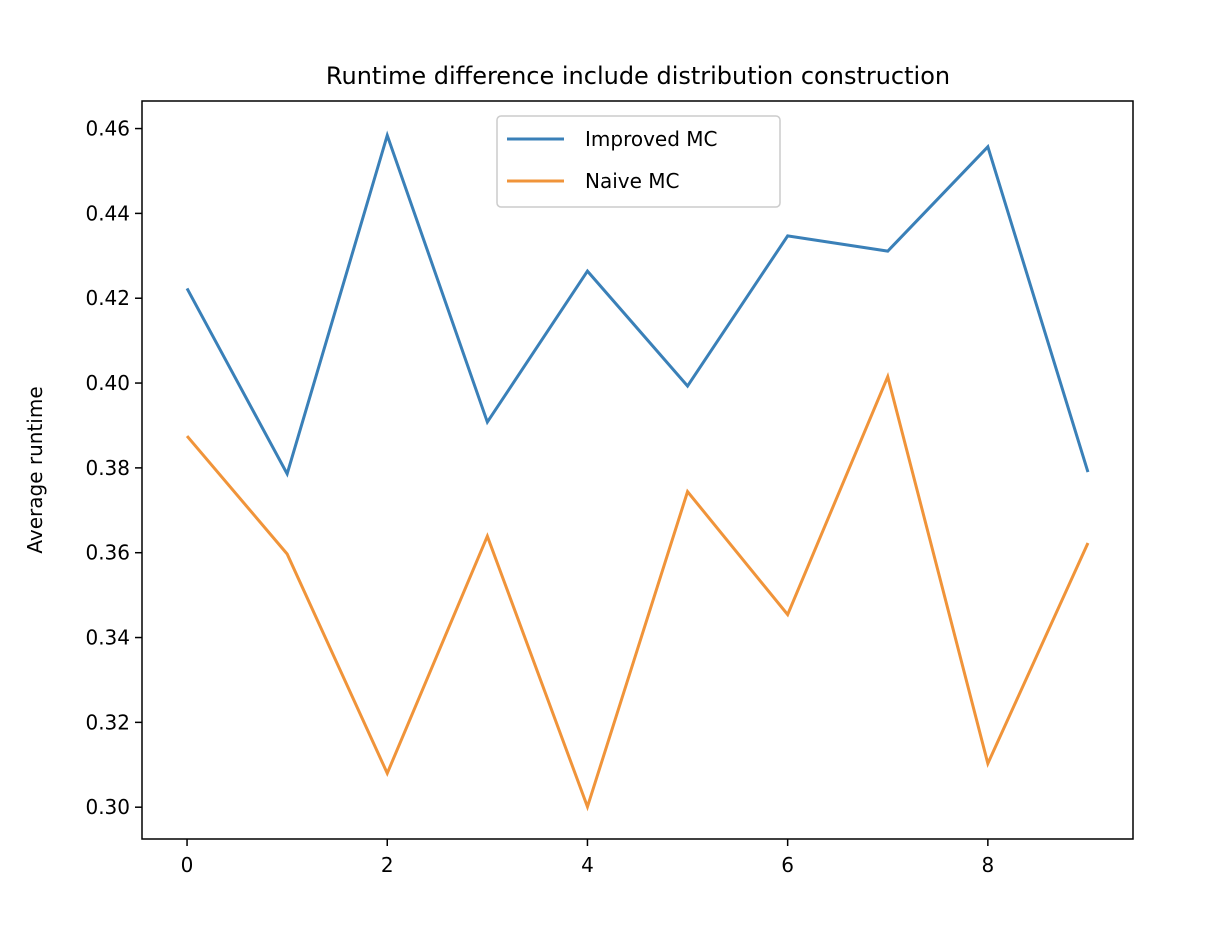  I want to click on x-tick-label: 4, so click(587, 865).